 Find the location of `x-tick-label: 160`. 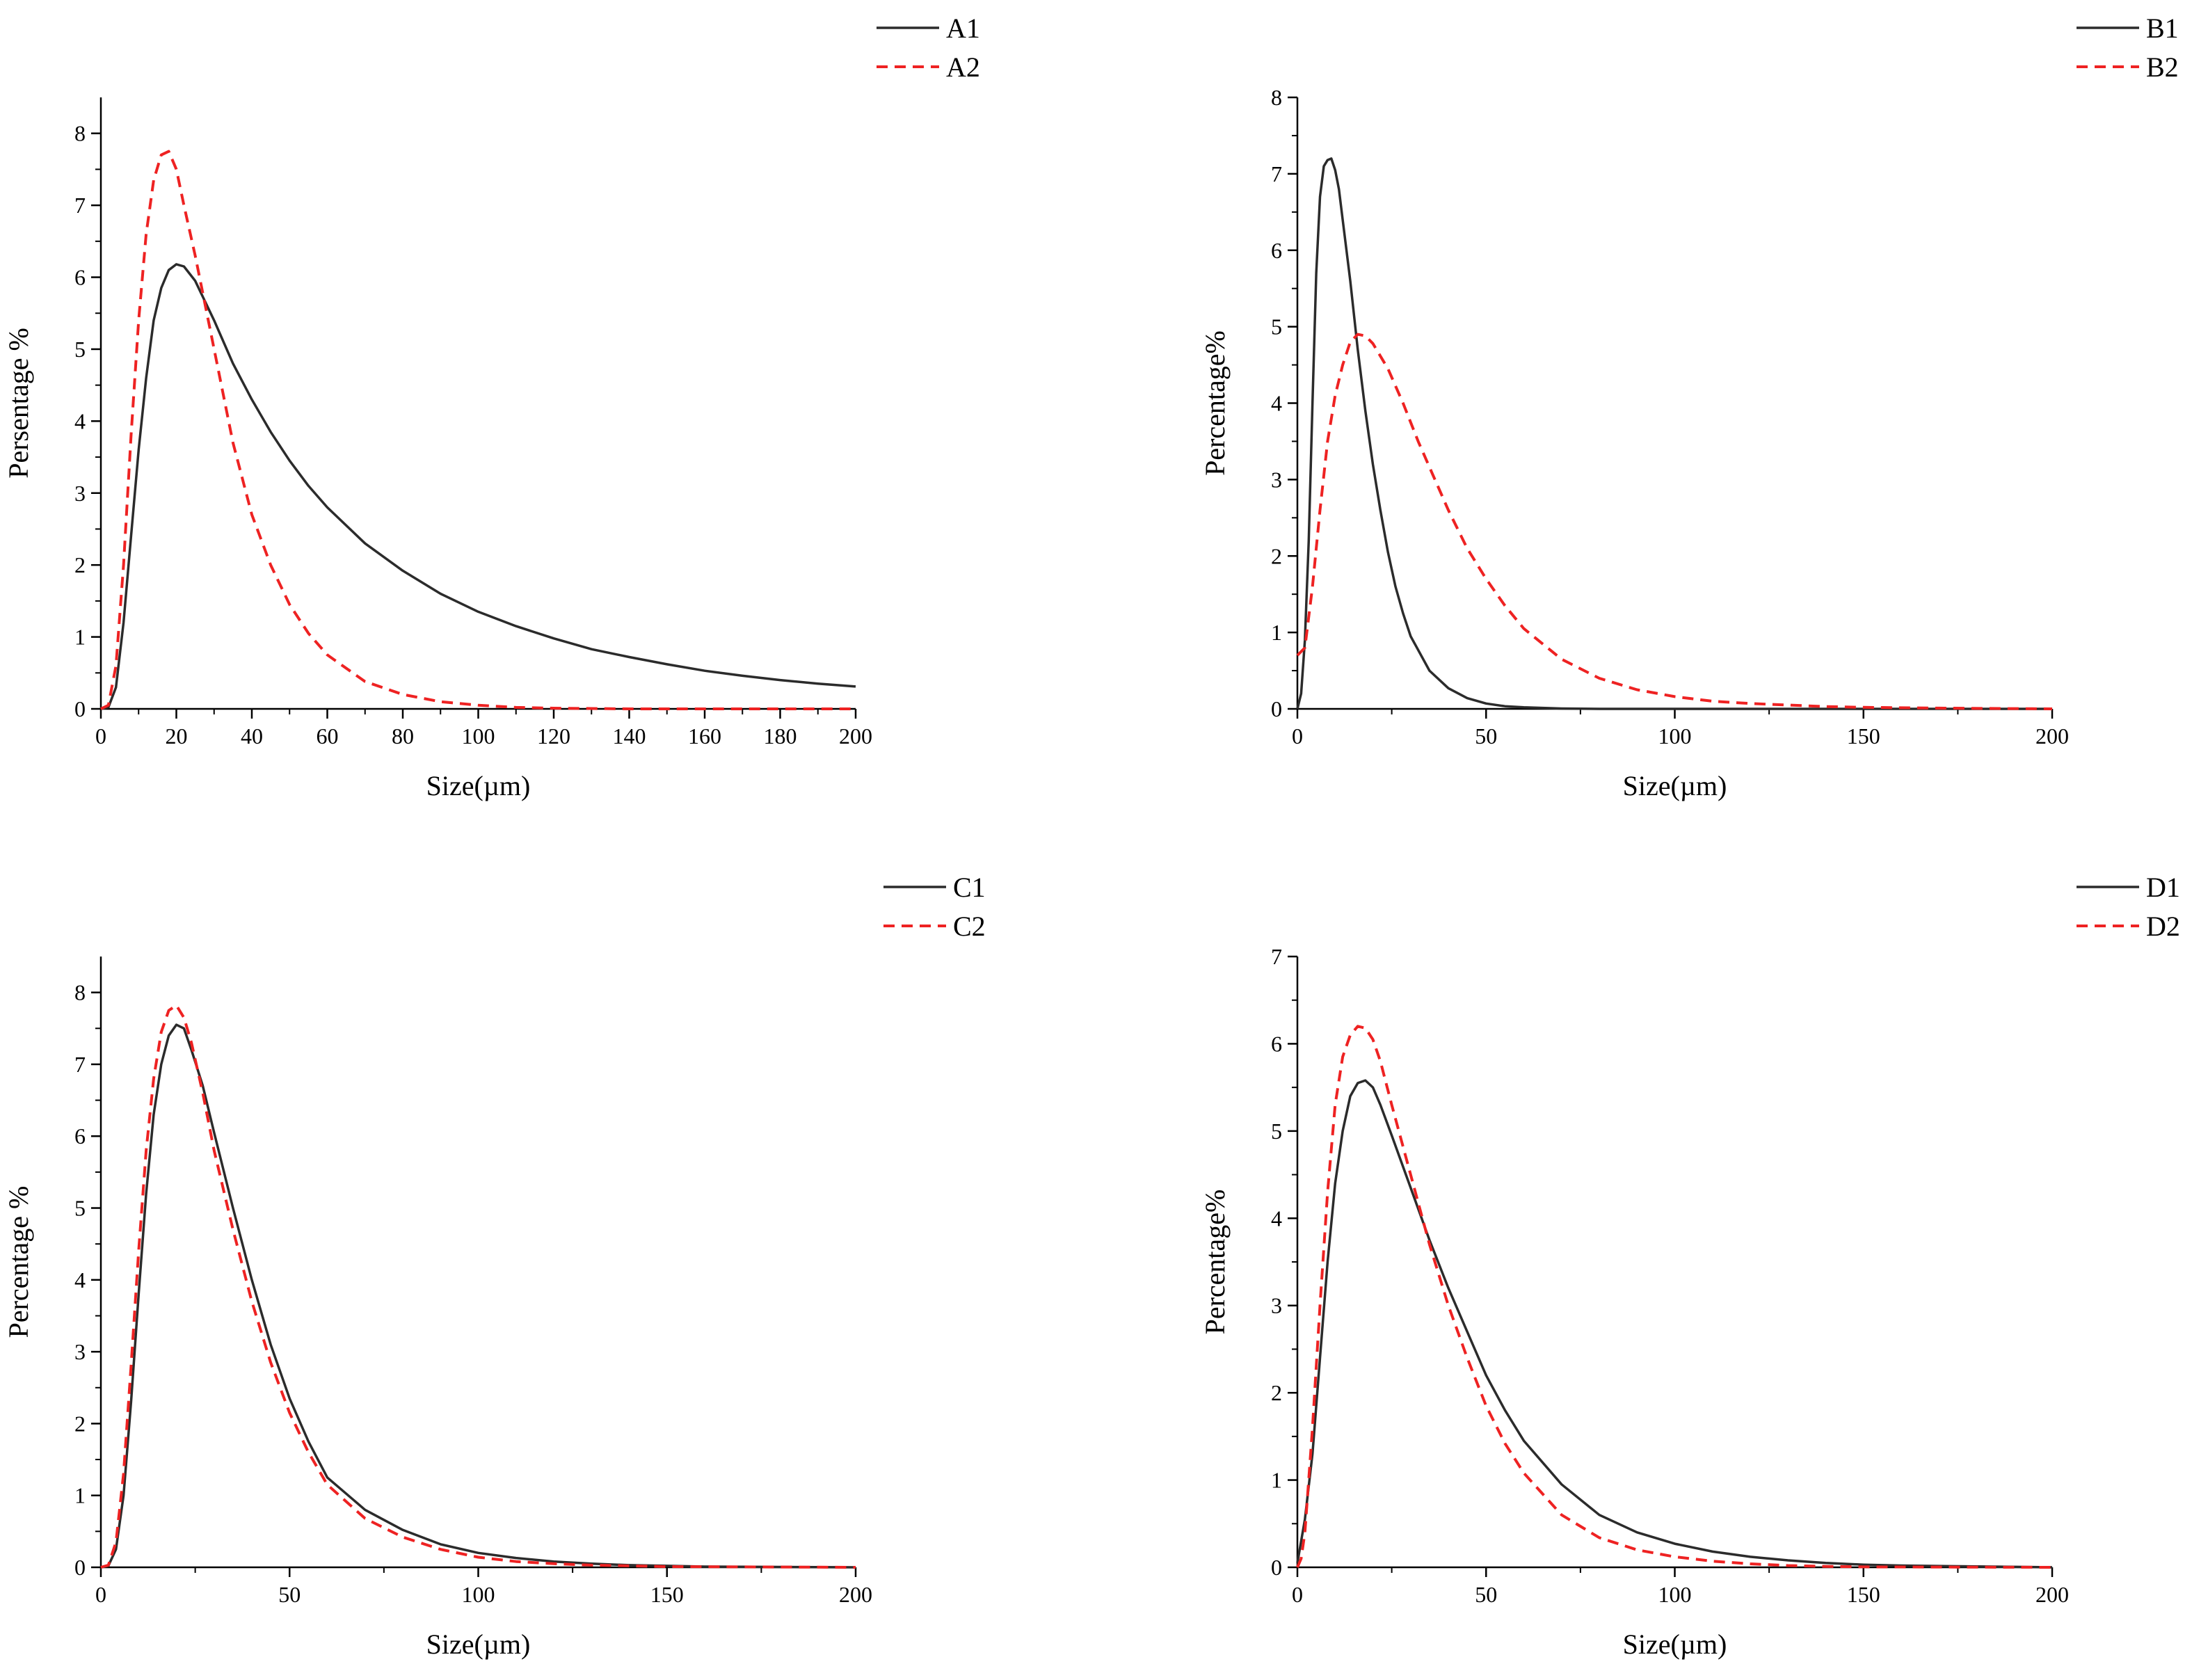

x-tick-label: 160 is located at coordinates (704, 736).